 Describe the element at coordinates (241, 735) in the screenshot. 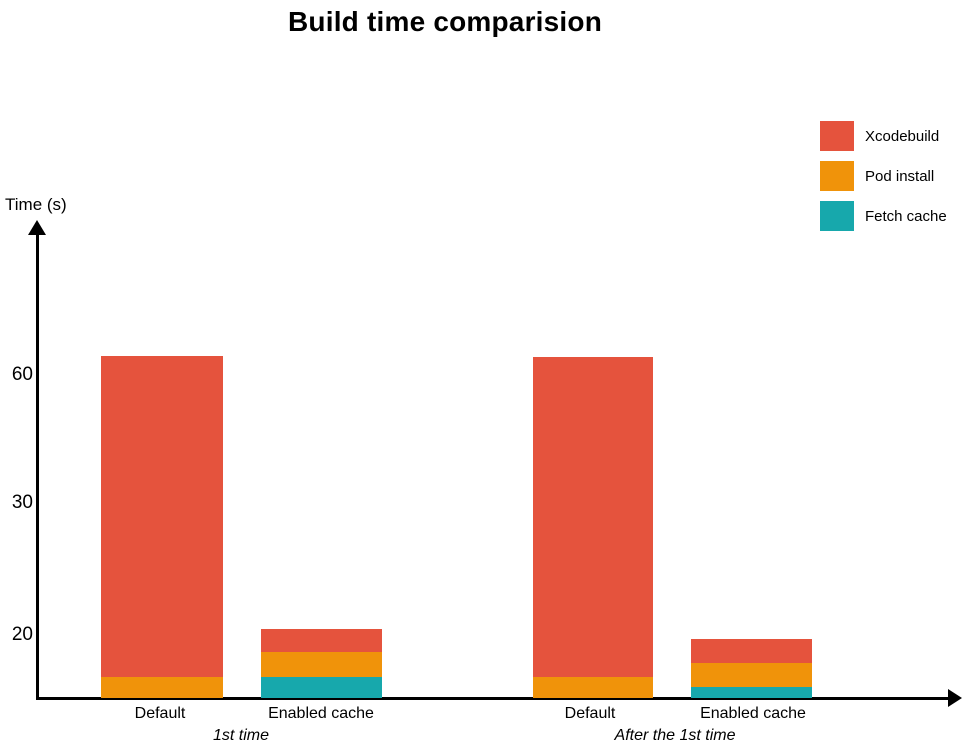

I see `x-group-label-1st-time: 1st time` at that location.